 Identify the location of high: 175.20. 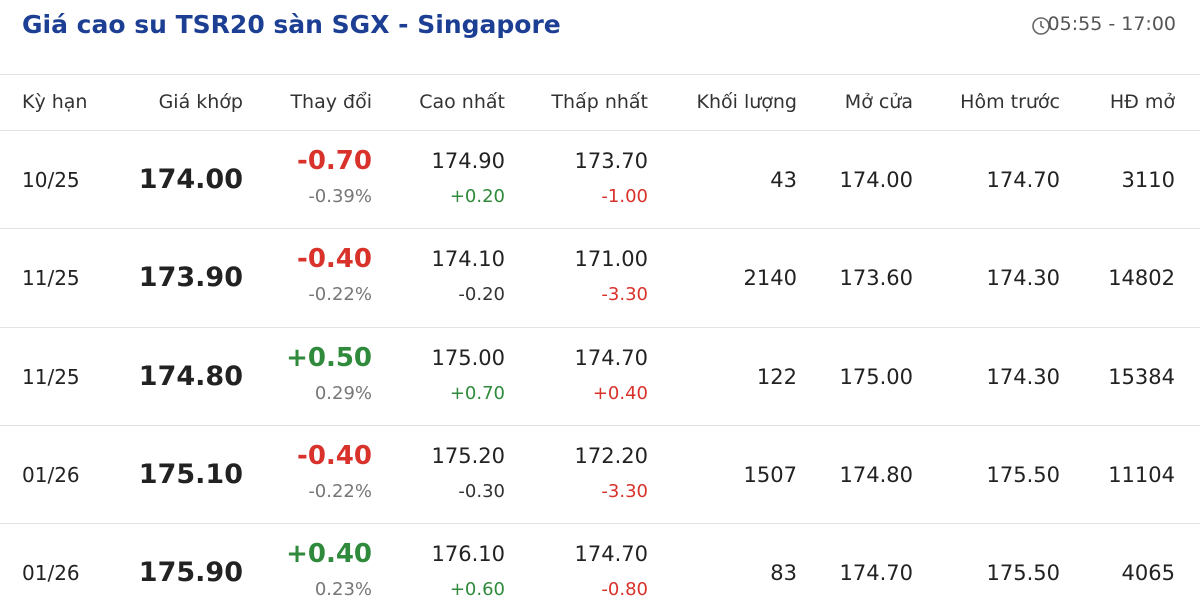
(468, 455).